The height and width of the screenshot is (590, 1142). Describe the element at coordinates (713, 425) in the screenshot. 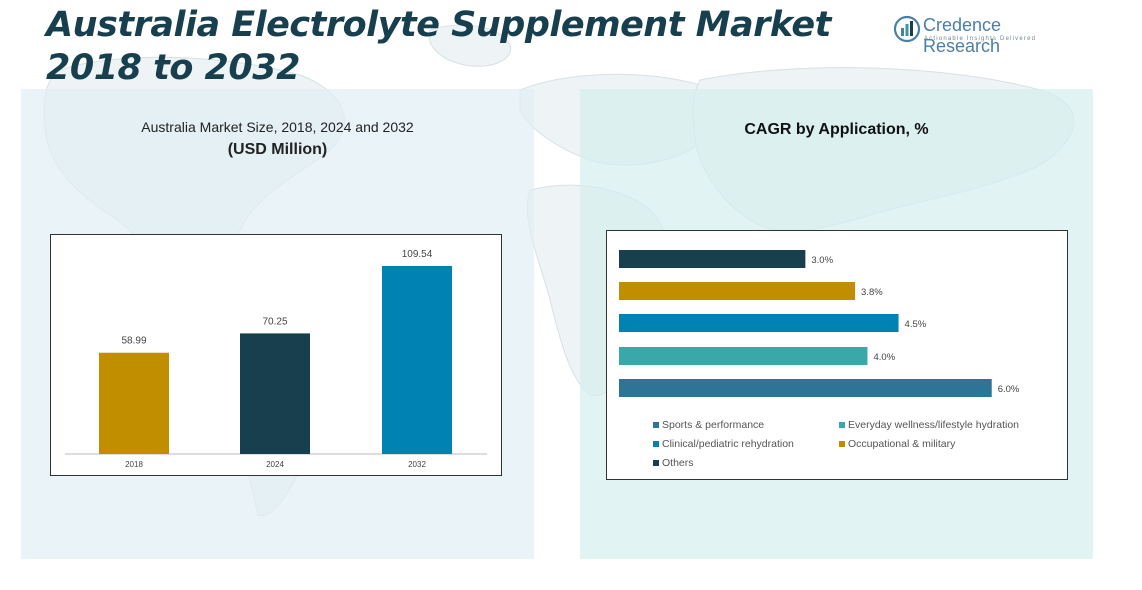

I see `legend-label: Sports & performance` at that location.